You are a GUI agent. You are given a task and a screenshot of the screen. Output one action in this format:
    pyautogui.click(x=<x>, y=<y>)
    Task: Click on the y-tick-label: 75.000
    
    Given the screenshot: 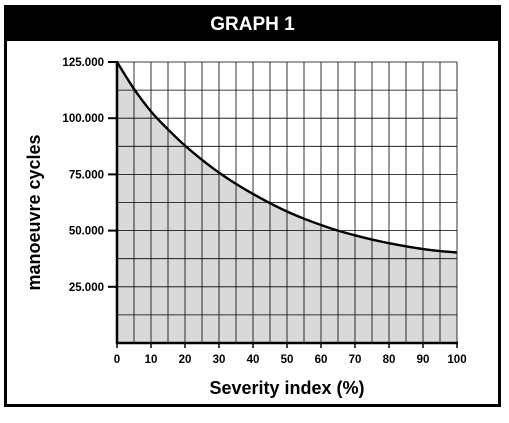 What is the action you would take?
    pyautogui.click(x=86, y=175)
    